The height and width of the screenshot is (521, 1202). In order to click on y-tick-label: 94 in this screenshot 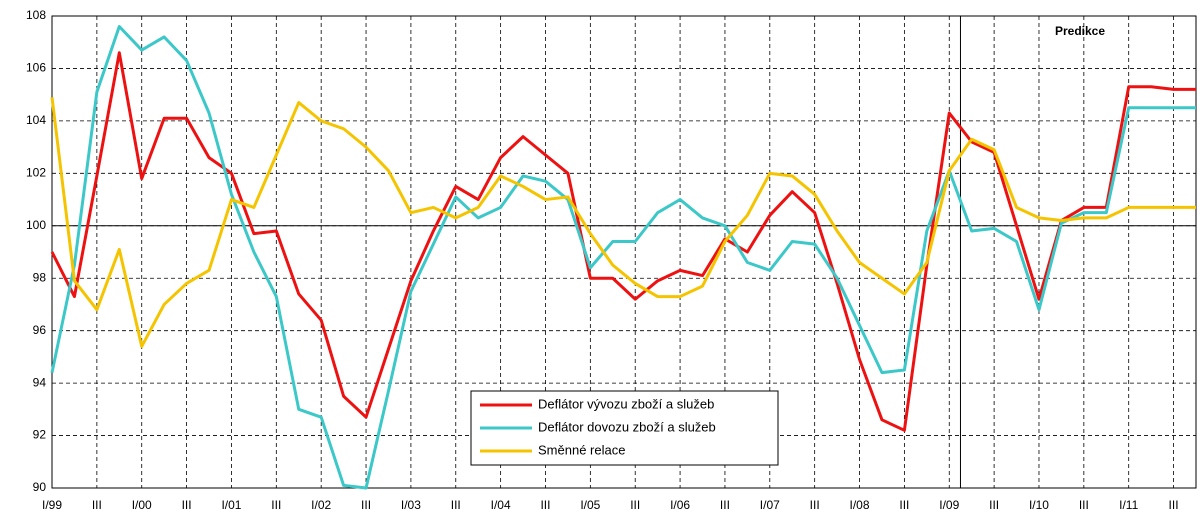, I will do `click(40, 382)`.